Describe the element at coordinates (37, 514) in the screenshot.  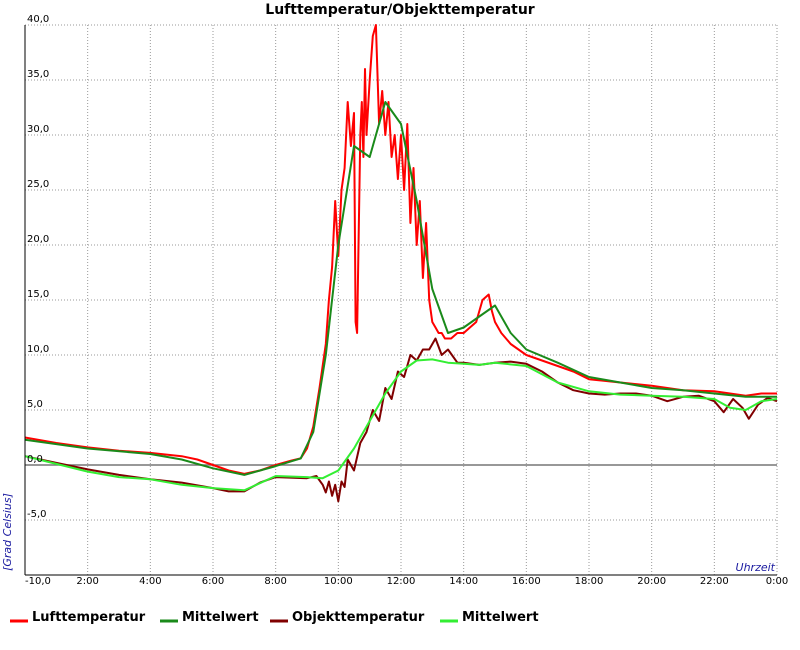
I see `y-tick-label: -5,0` at that location.